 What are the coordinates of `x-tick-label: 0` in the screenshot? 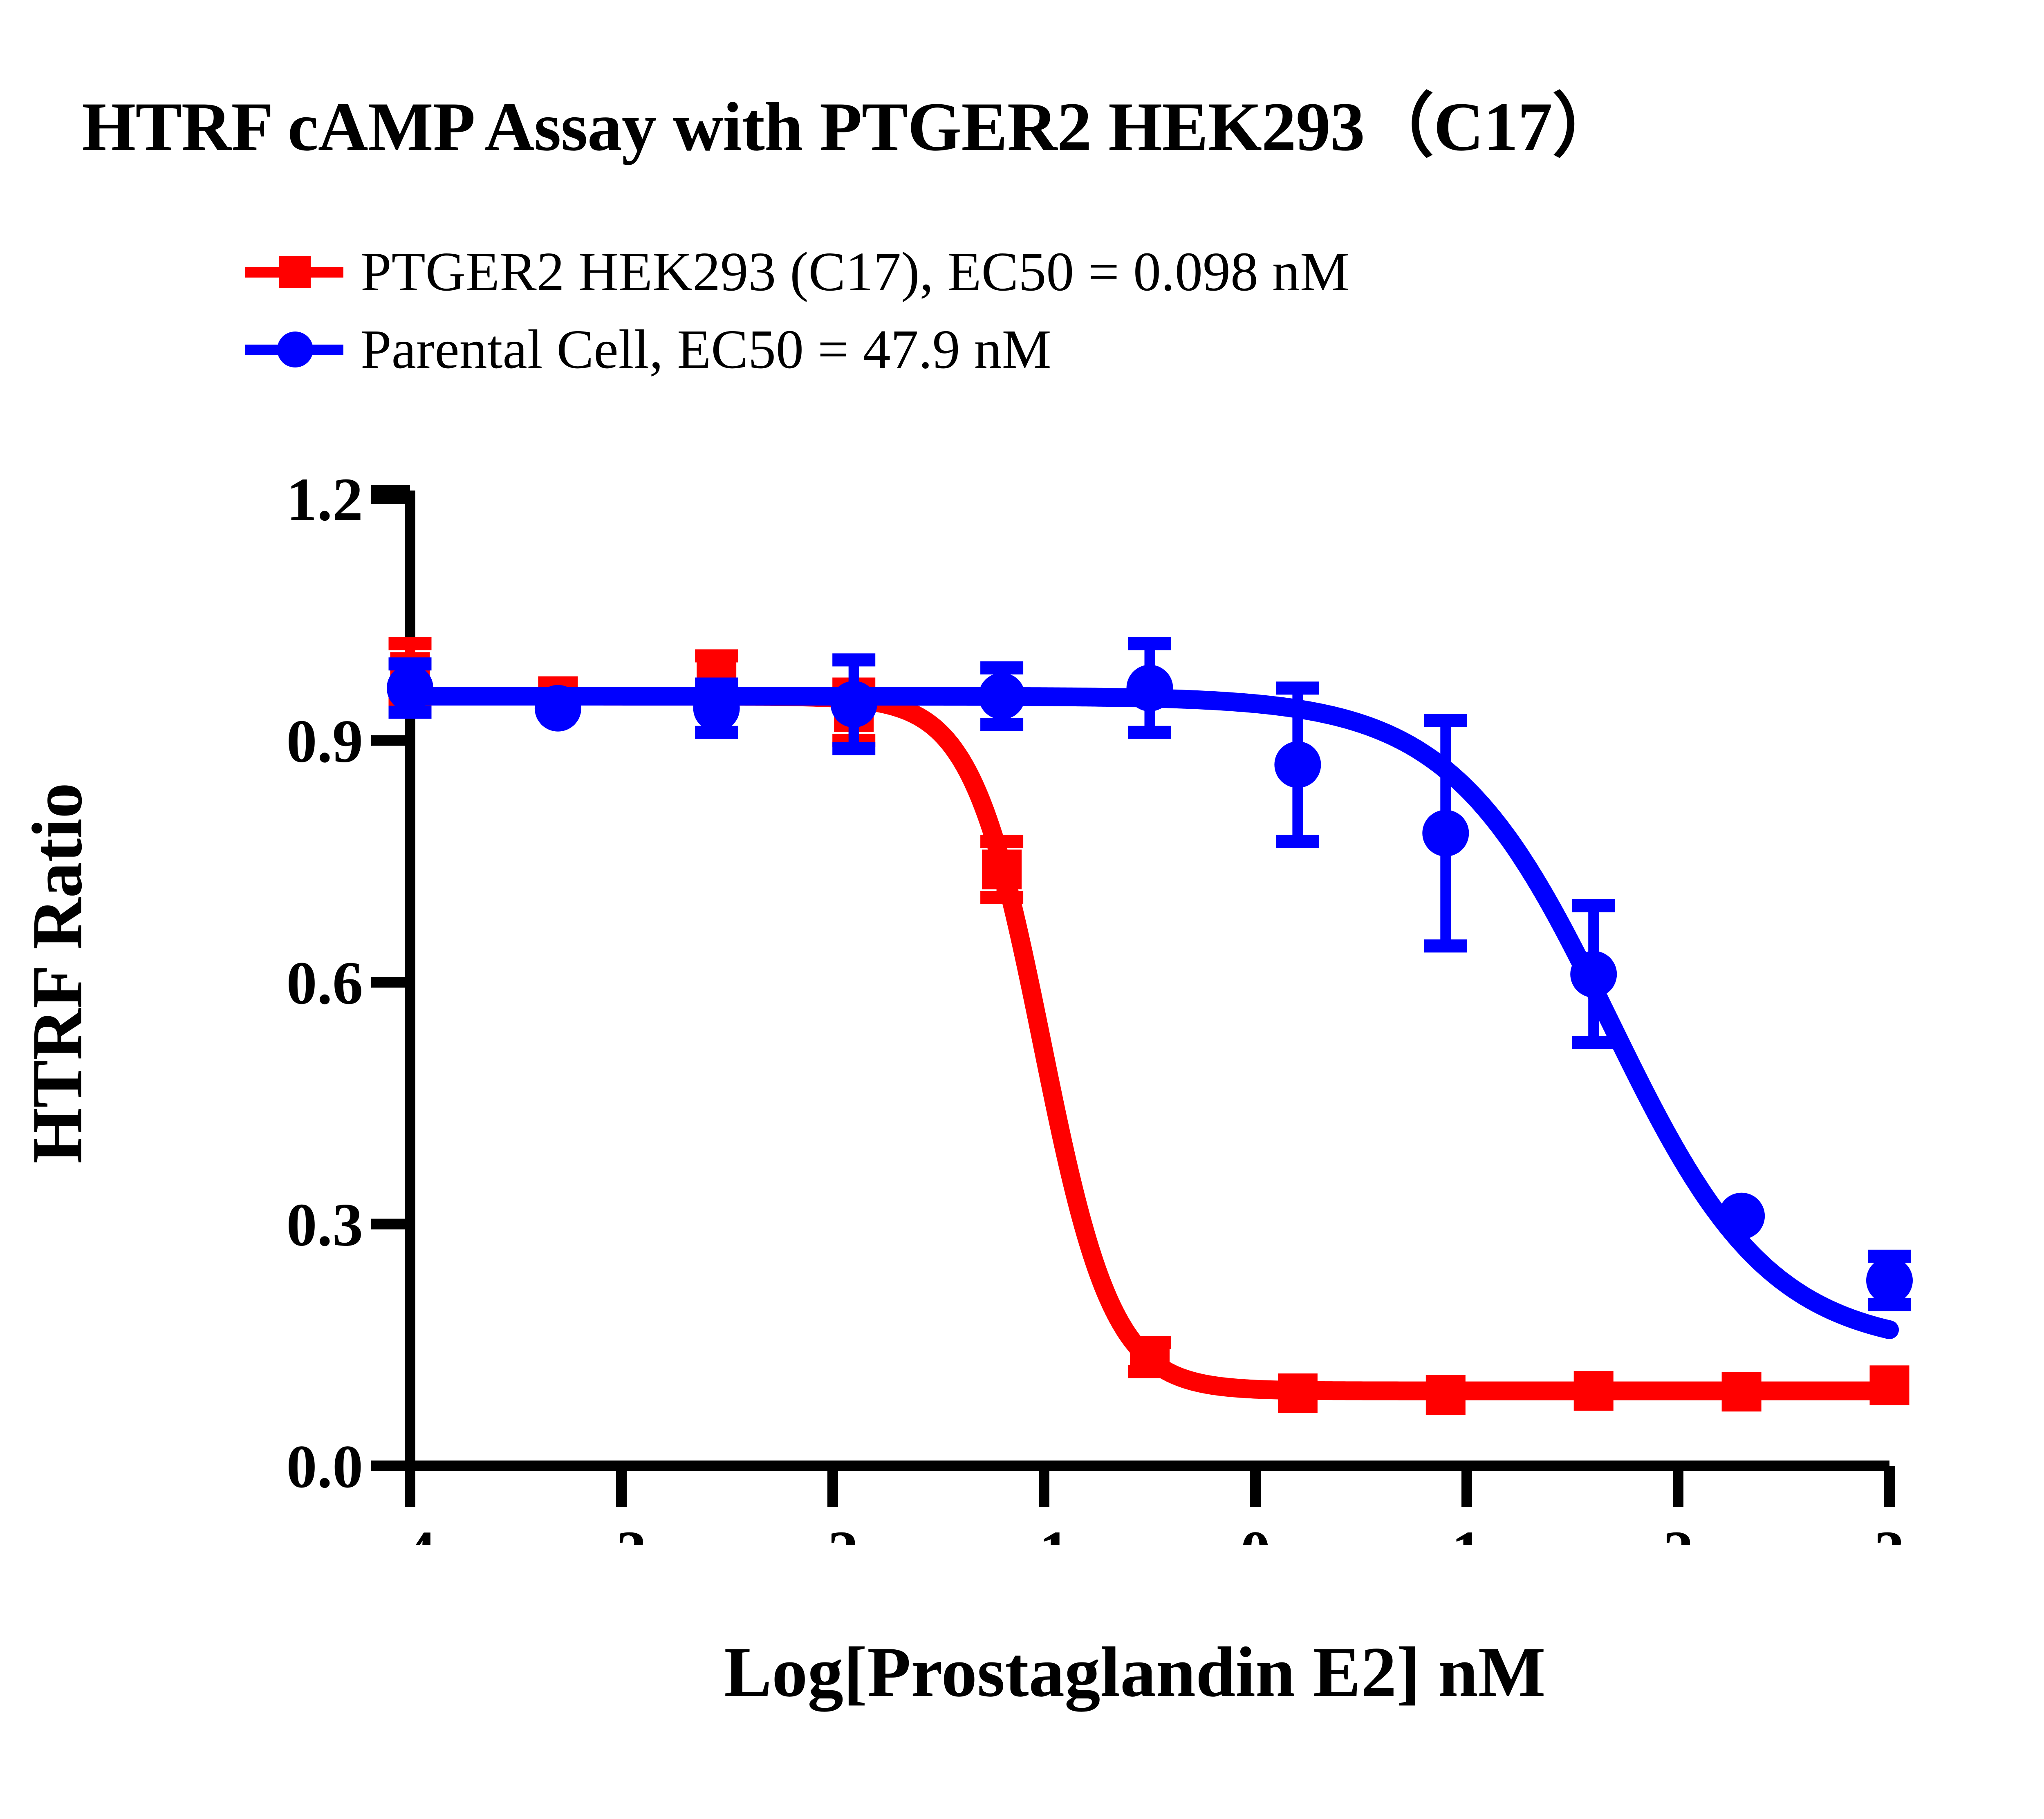 It's located at (1255, 1532).